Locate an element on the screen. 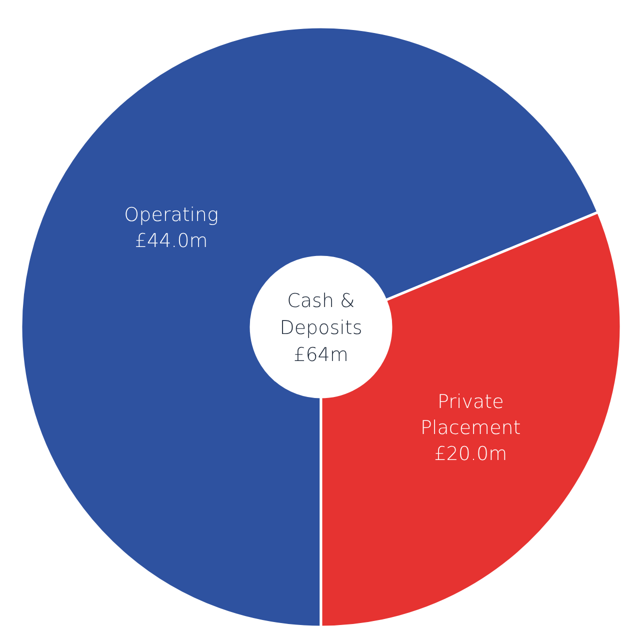  data-label: £20.0m is located at coordinates (471, 454).